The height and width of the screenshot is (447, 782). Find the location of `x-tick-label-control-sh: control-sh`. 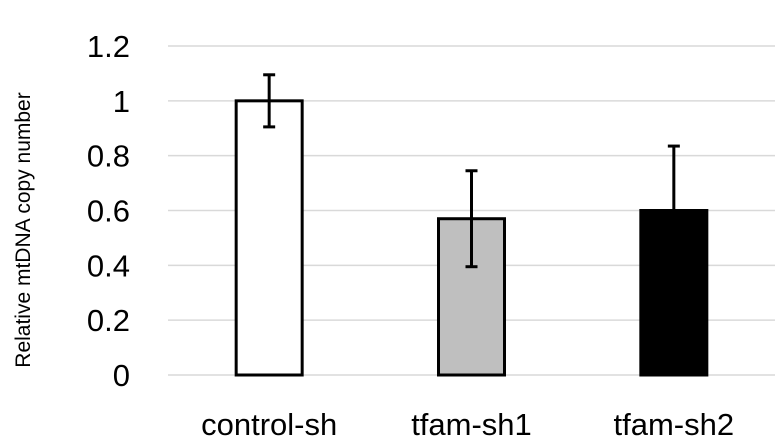

x-tick-label-control-sh: control-sh is located at coordinates (269, 424).